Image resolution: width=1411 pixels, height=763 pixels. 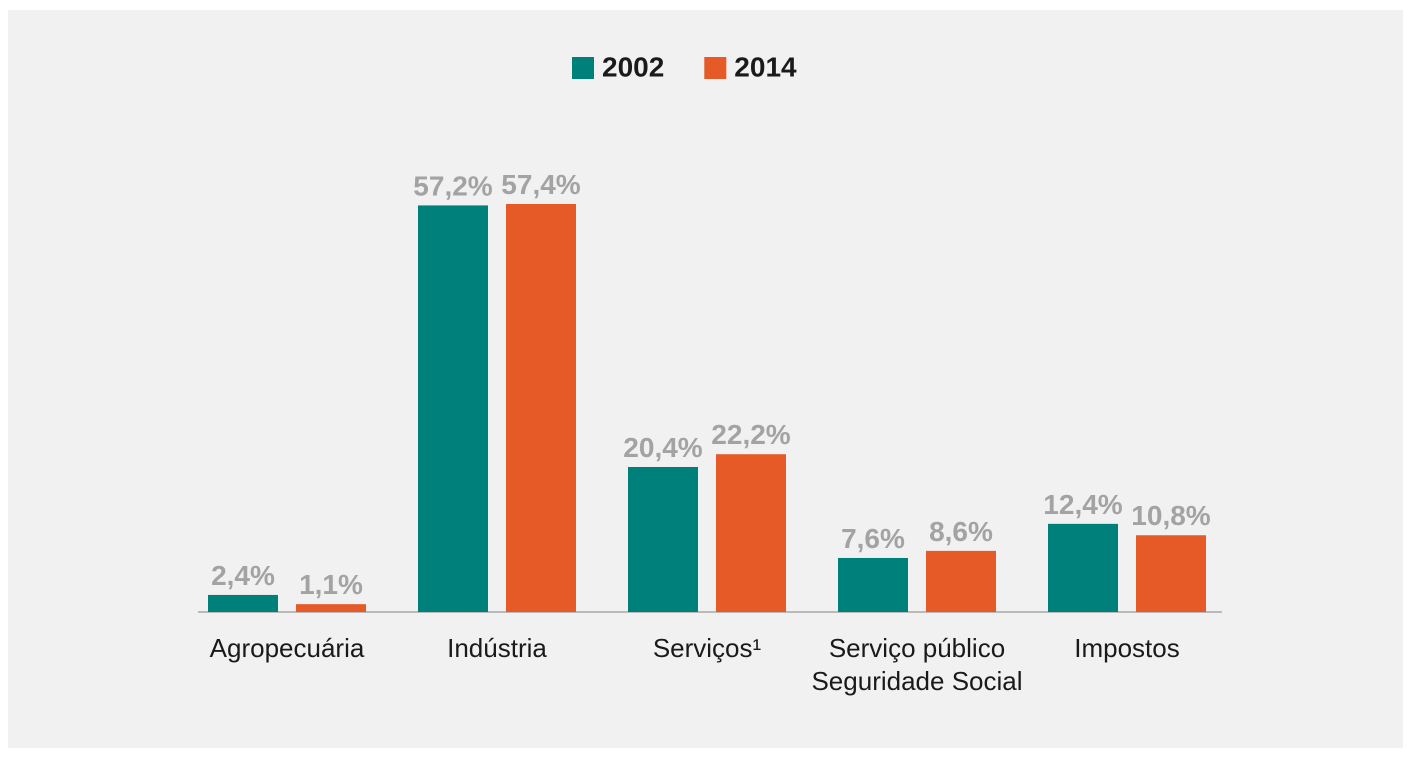 I want to click on value-label: 2,4%, so click(x=243, y=575).